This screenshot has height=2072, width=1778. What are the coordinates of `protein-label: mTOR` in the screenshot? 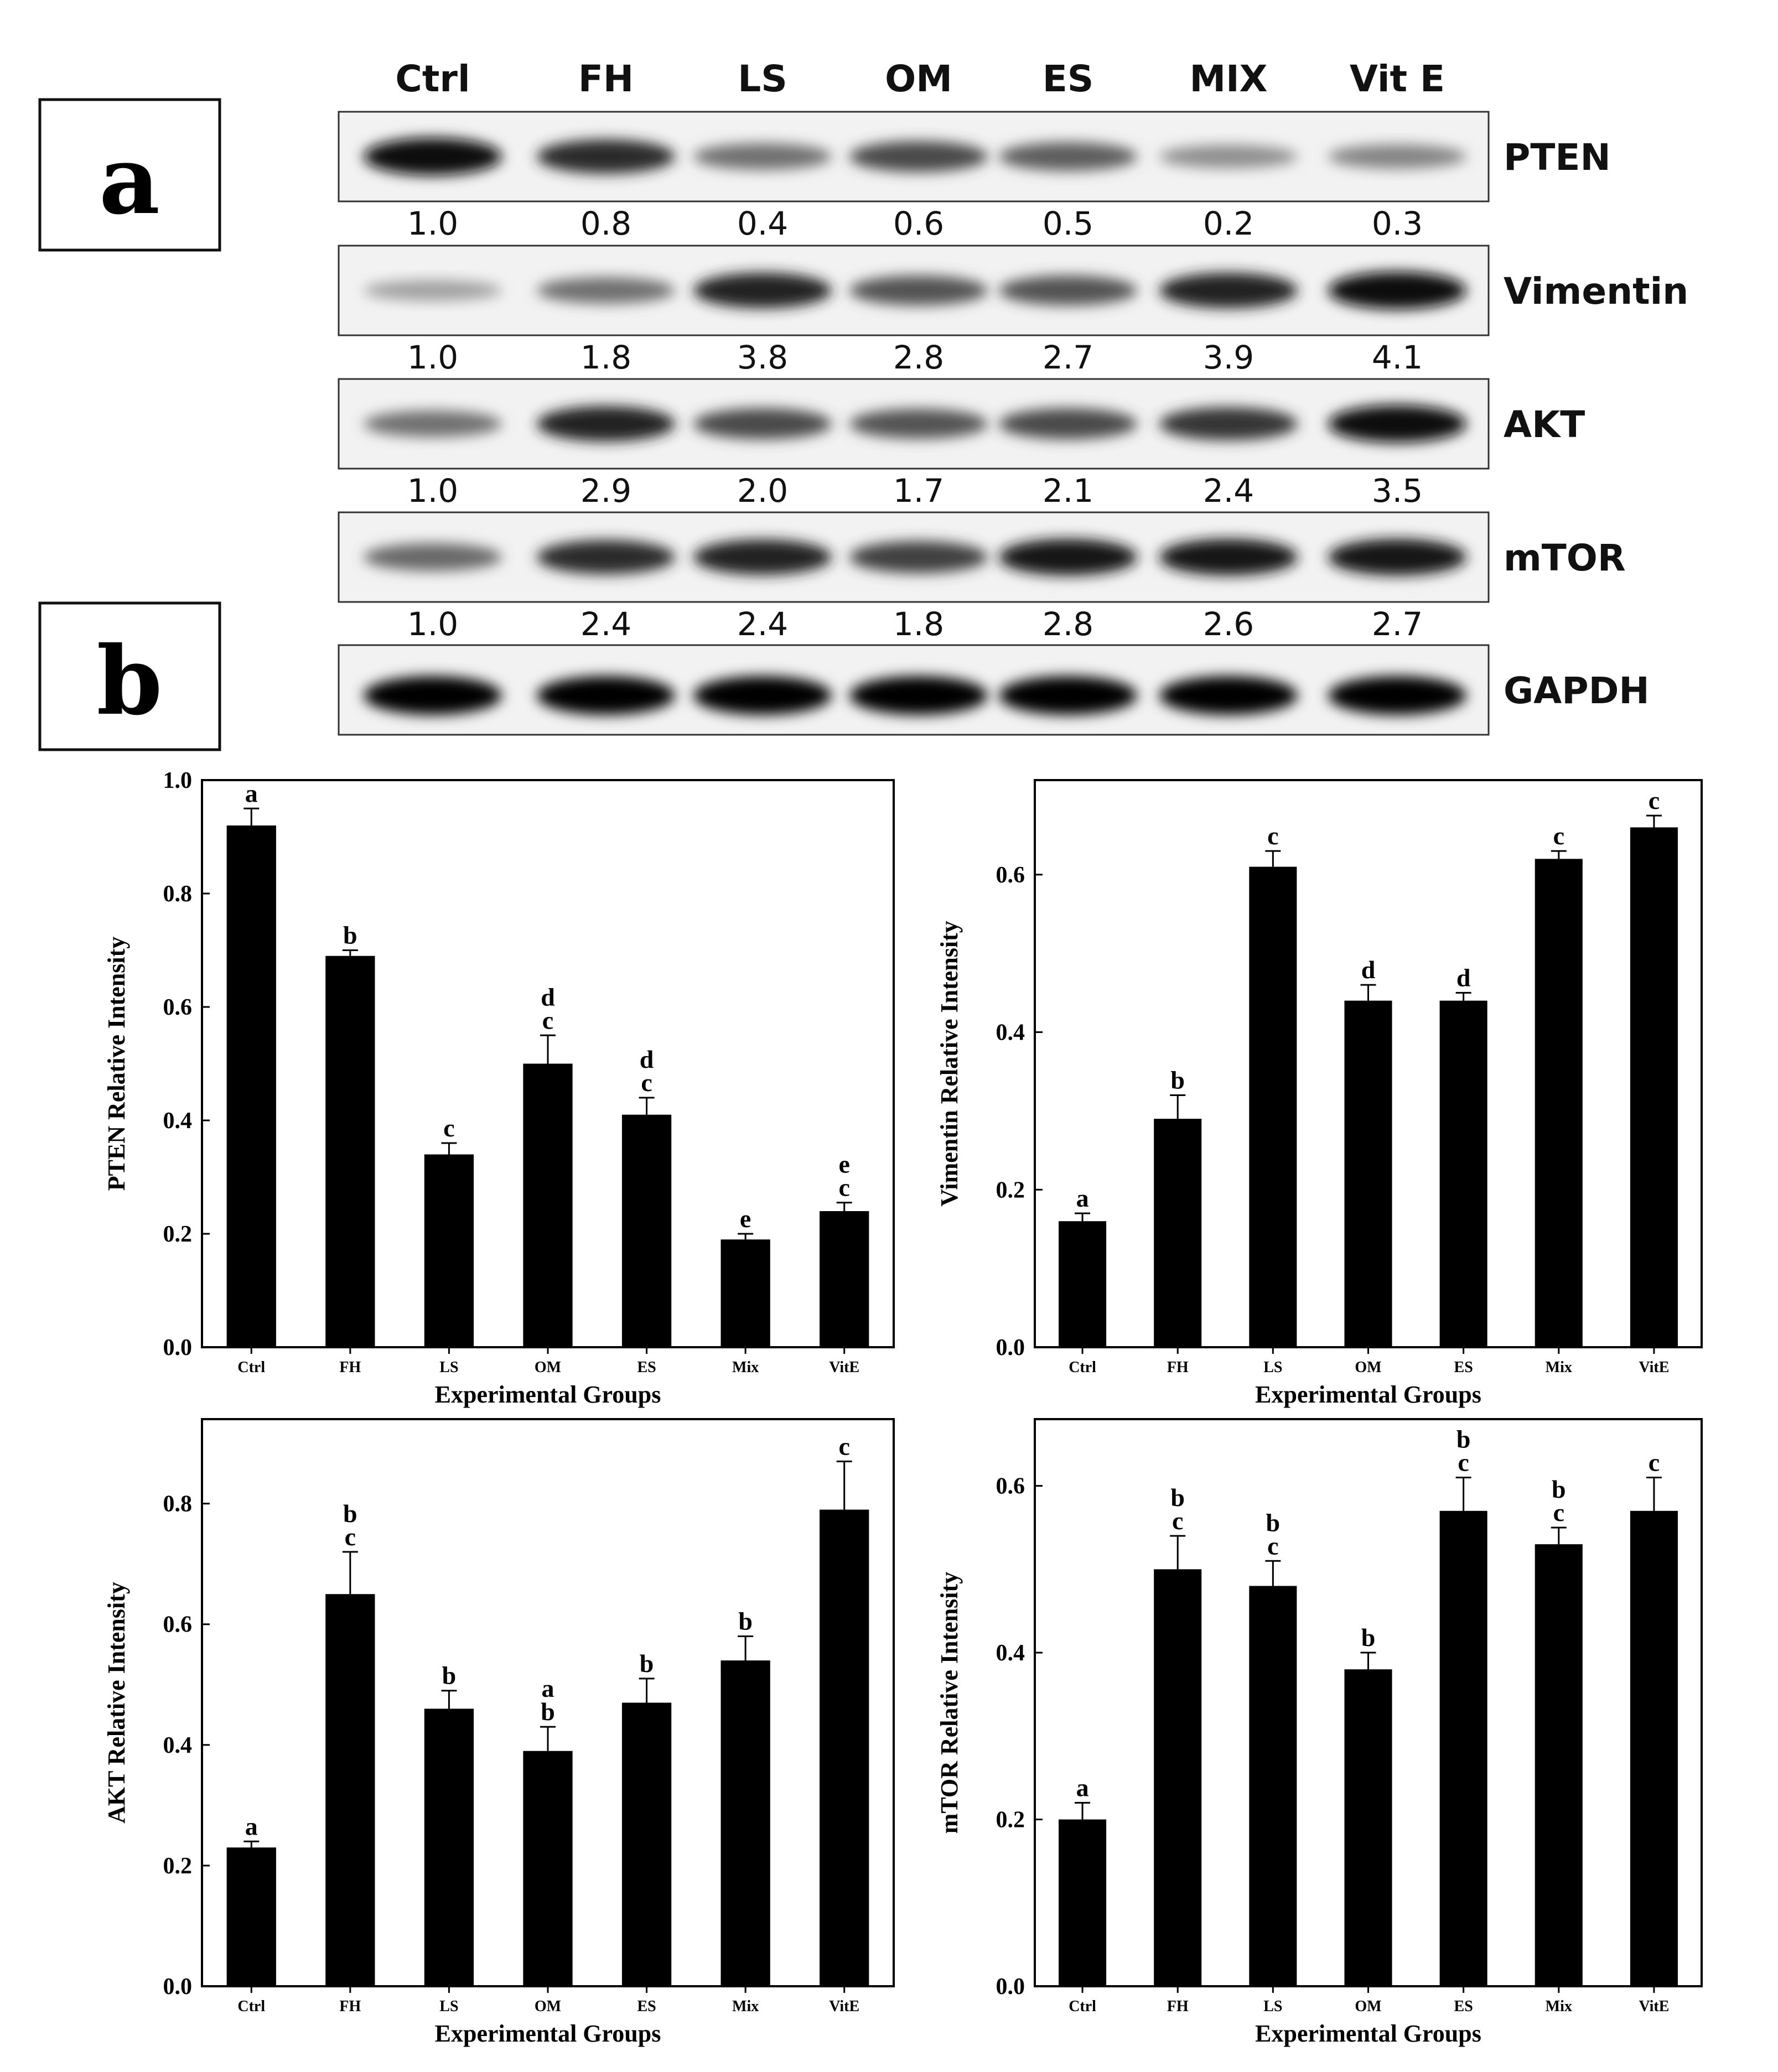 It's located at (1565, 558).